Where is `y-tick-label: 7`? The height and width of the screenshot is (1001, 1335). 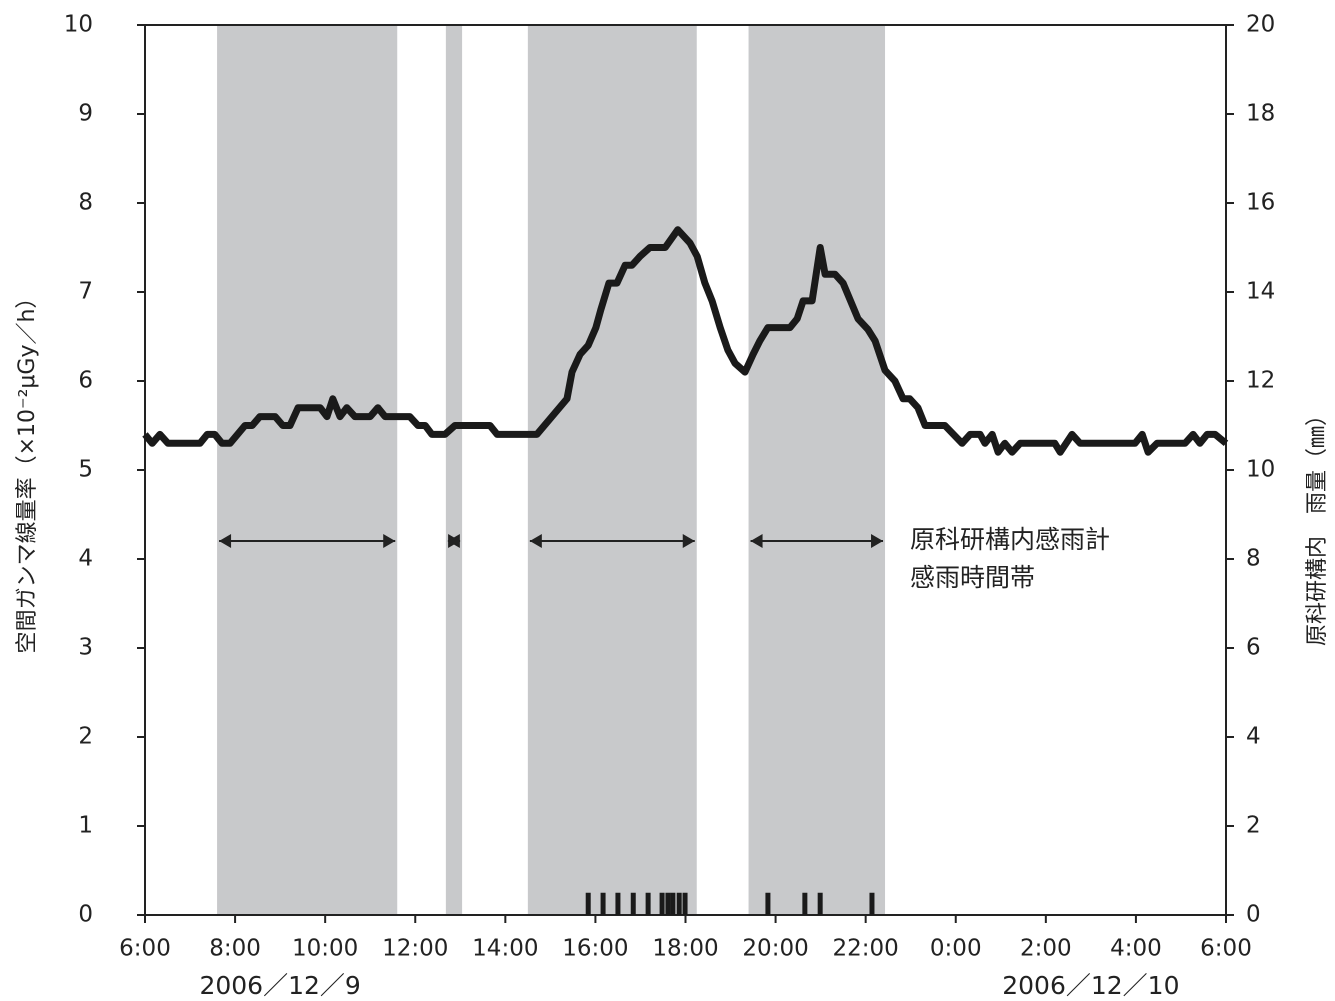 y-tick-label: 7 is located at coordinates (85, 292).